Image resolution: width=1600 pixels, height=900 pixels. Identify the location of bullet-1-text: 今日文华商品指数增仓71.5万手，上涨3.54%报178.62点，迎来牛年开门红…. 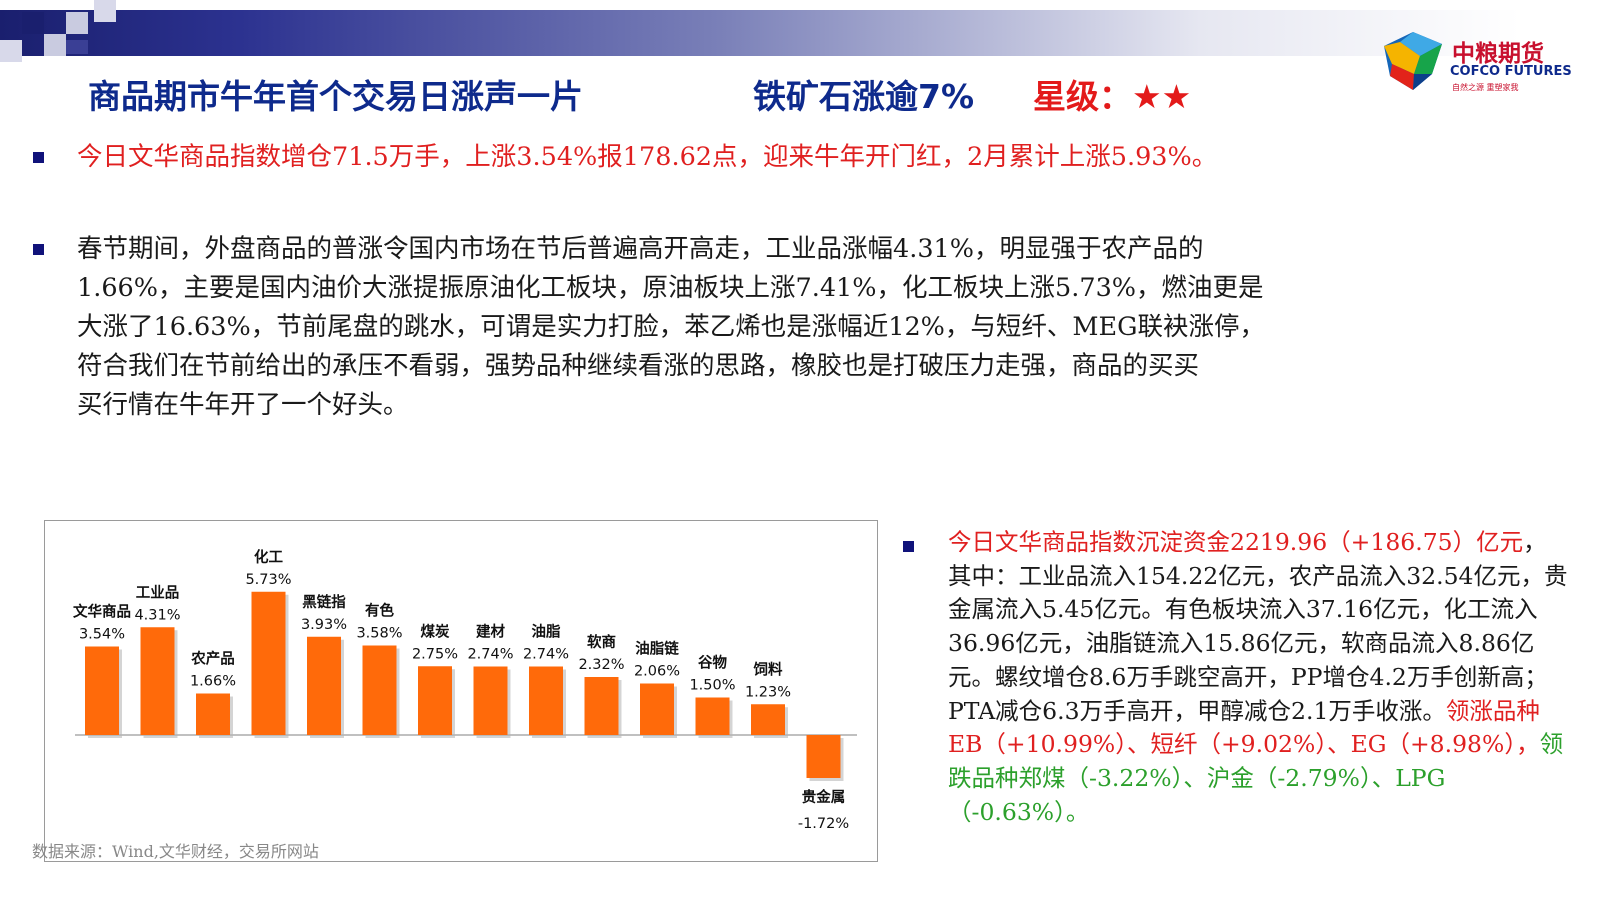
(647, 157).